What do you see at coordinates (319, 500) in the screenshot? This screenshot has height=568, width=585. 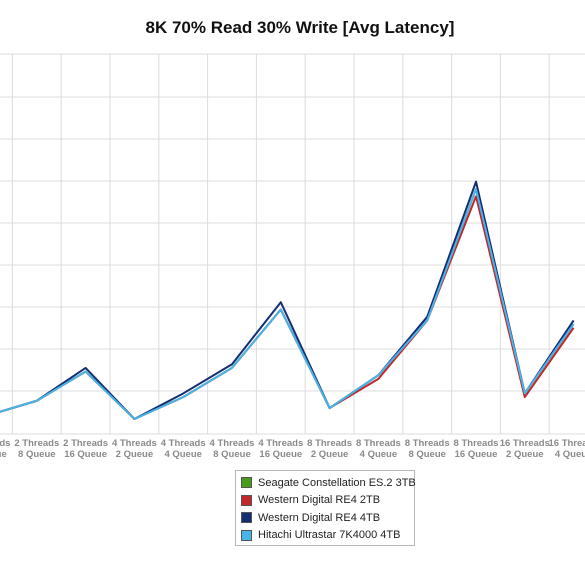 I see `legend-label: Western Digital RE4 2TB` at bounding box center [319, 500].